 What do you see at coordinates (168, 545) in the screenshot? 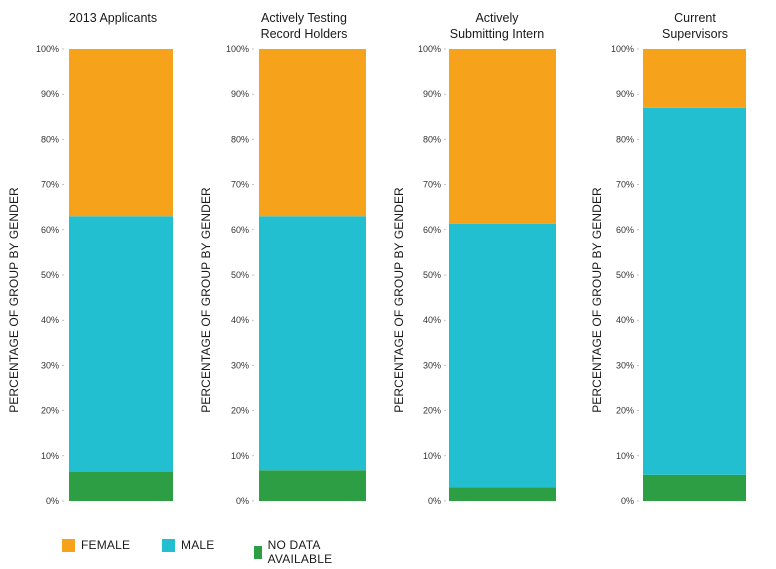
I see `legend-swatch-male` at bounding box center [168, 545].